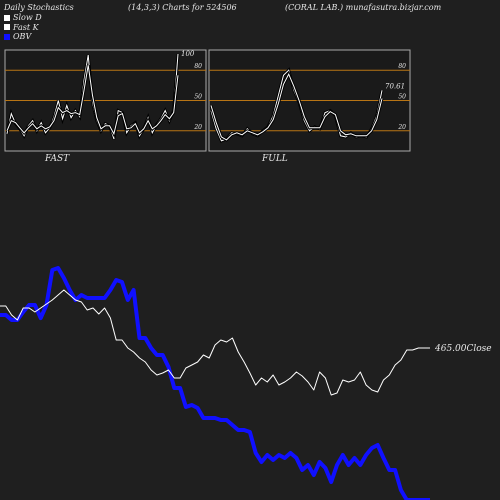  What do you see at coordinates (27, 17) in the screenshot?
I see `legend-label: Slow D` at bounding box center [27, 17].